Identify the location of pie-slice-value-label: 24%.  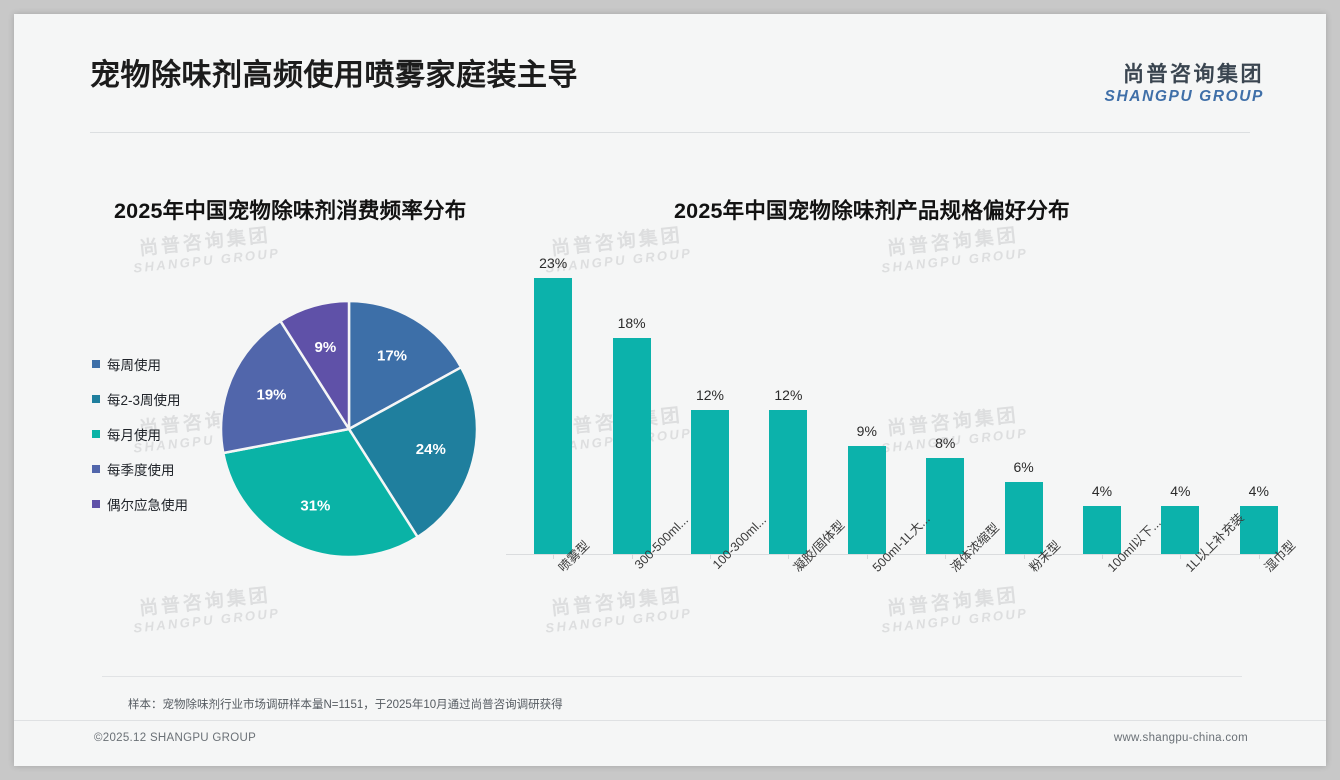
(431, 449).